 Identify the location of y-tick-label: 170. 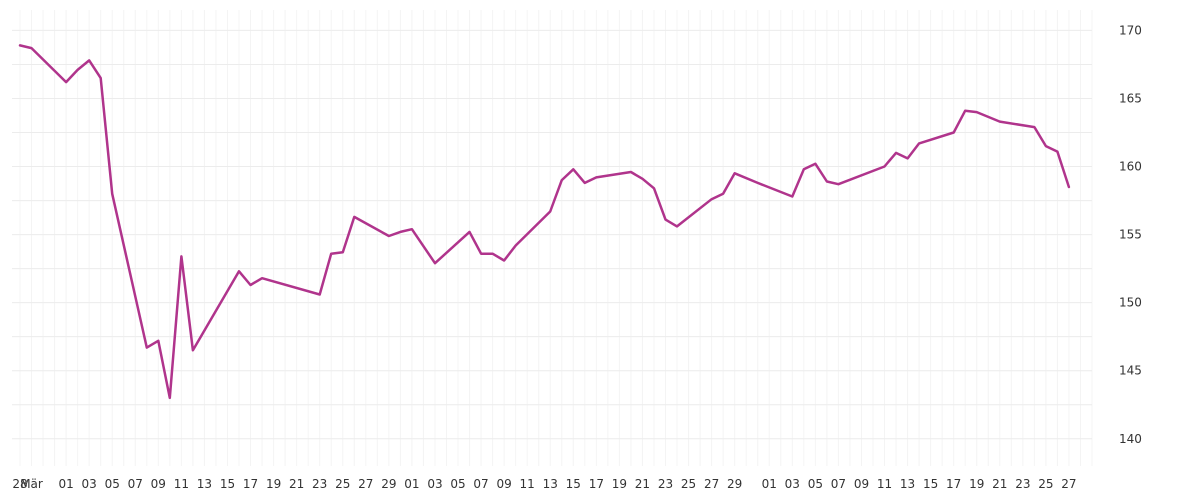
(1130, 30).